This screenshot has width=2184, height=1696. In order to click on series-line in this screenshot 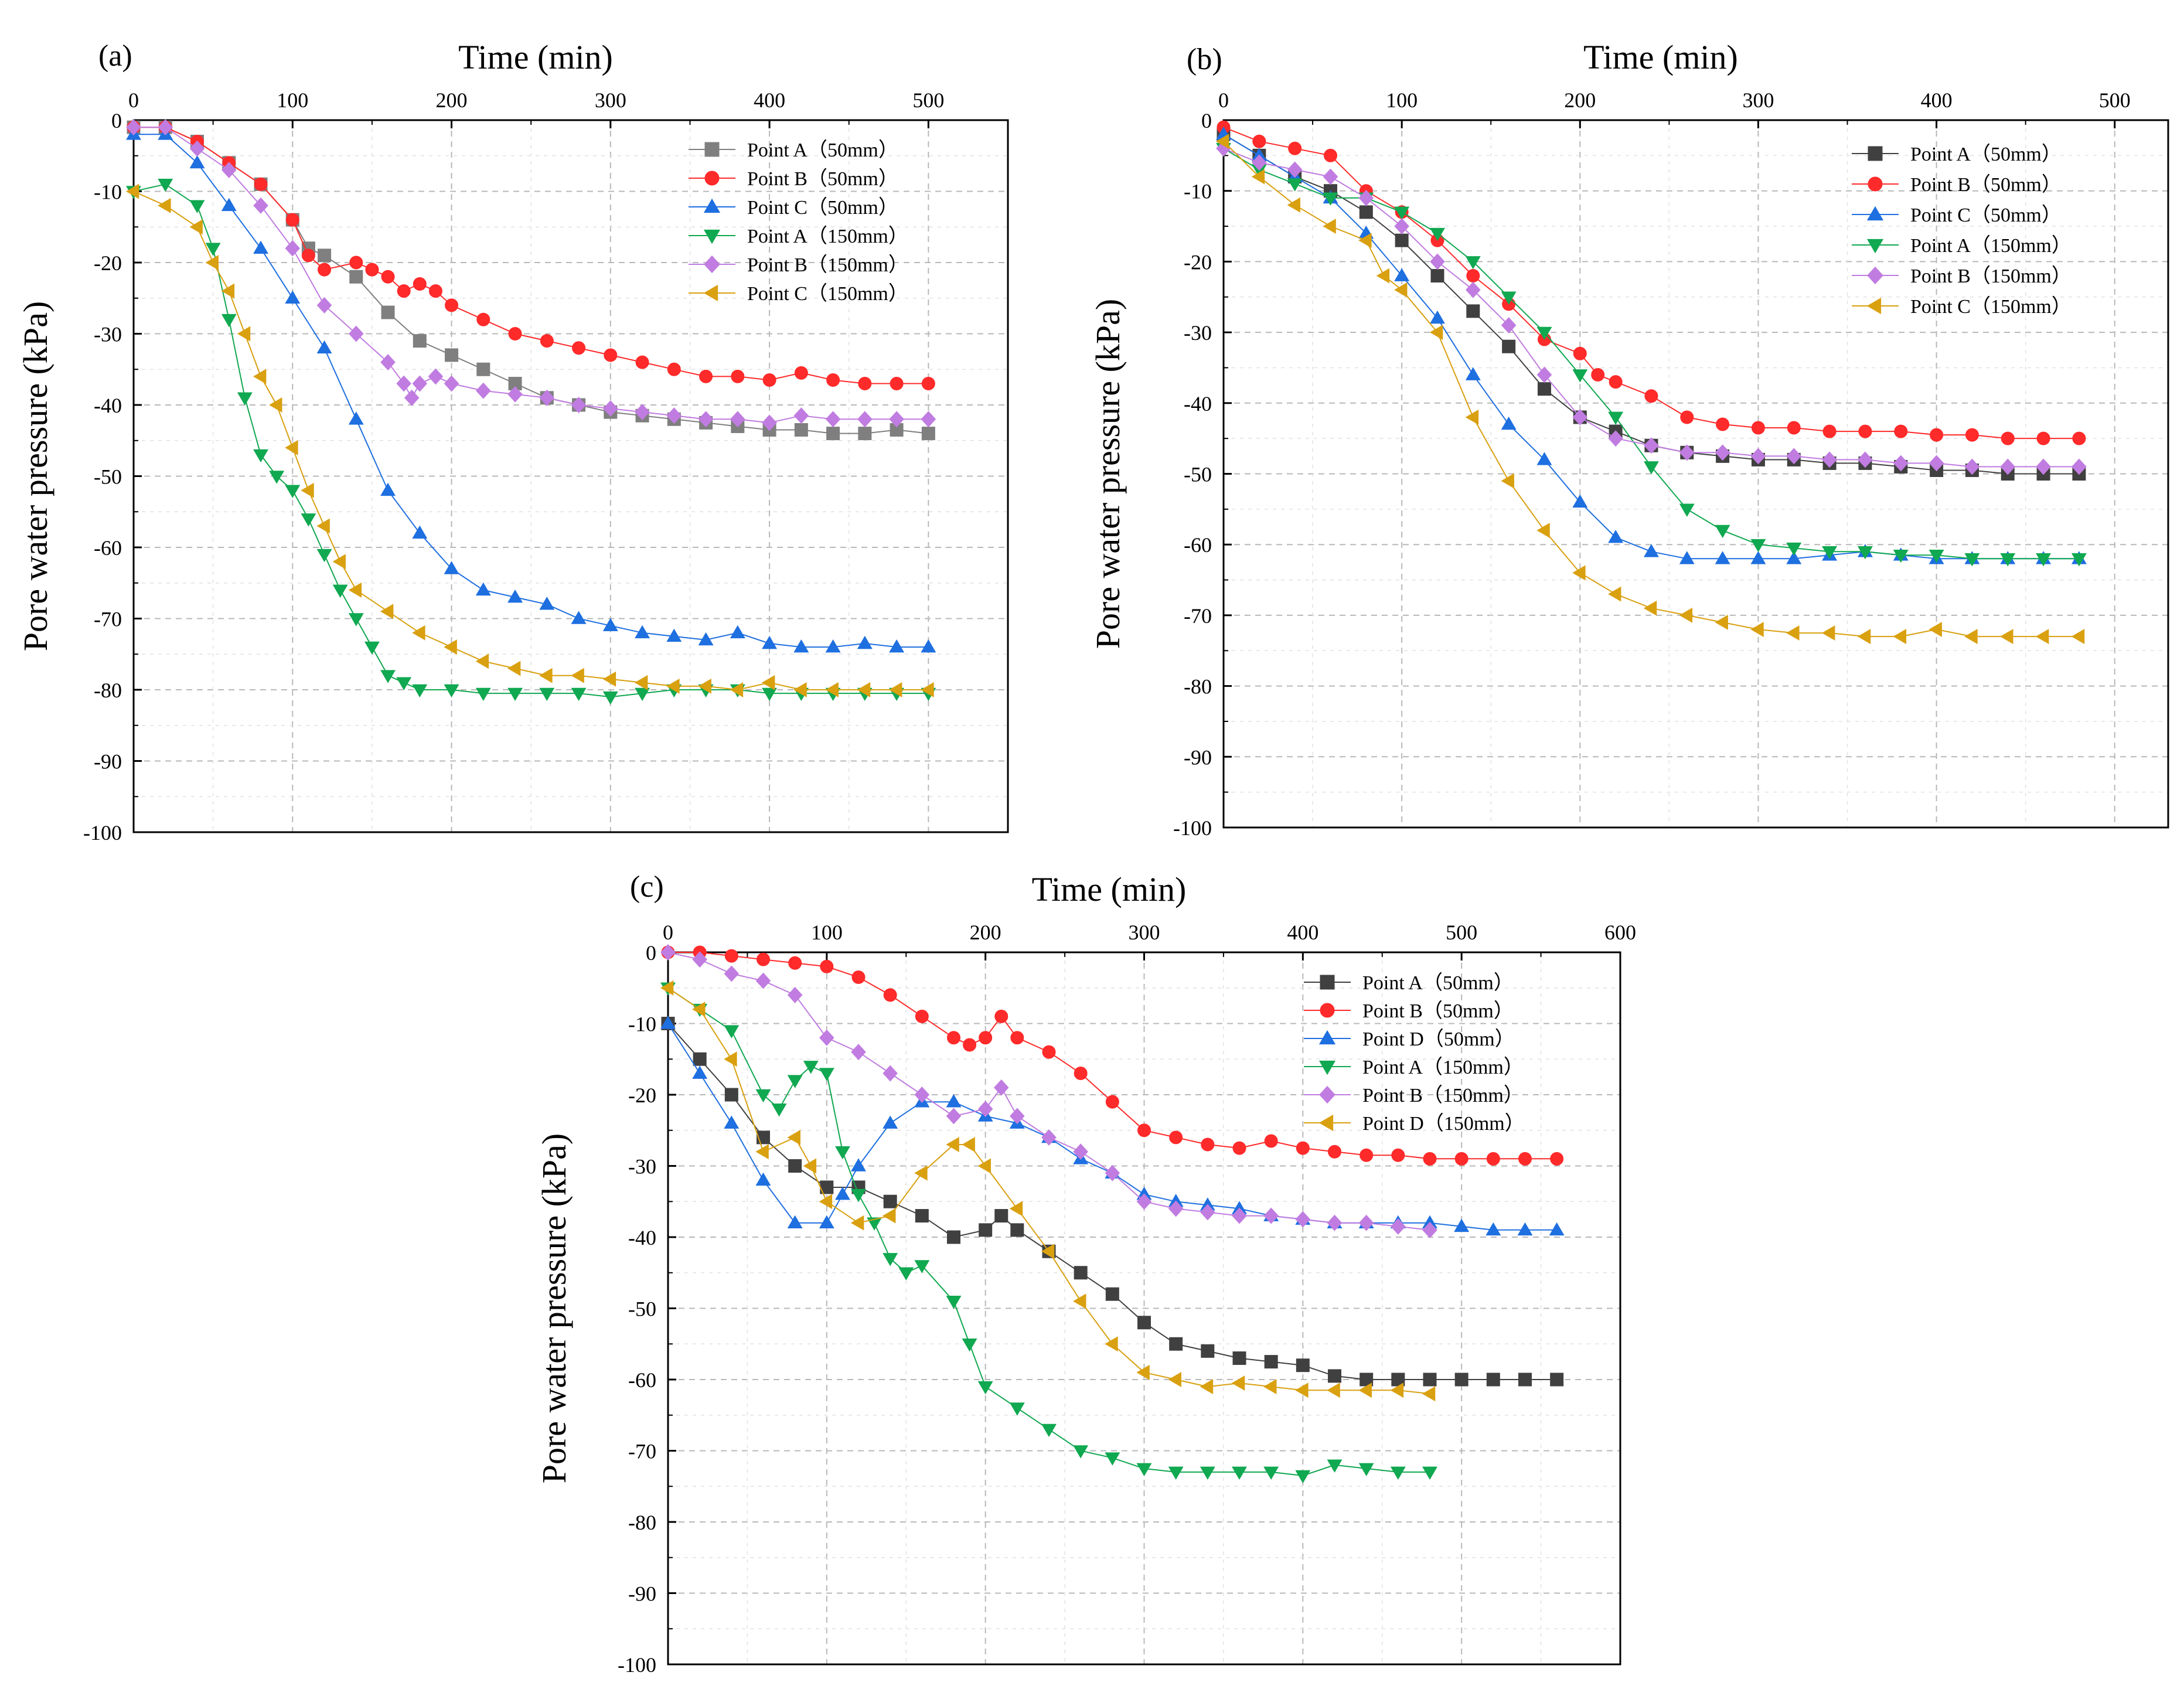, I will do `click(1112, 1127)`.